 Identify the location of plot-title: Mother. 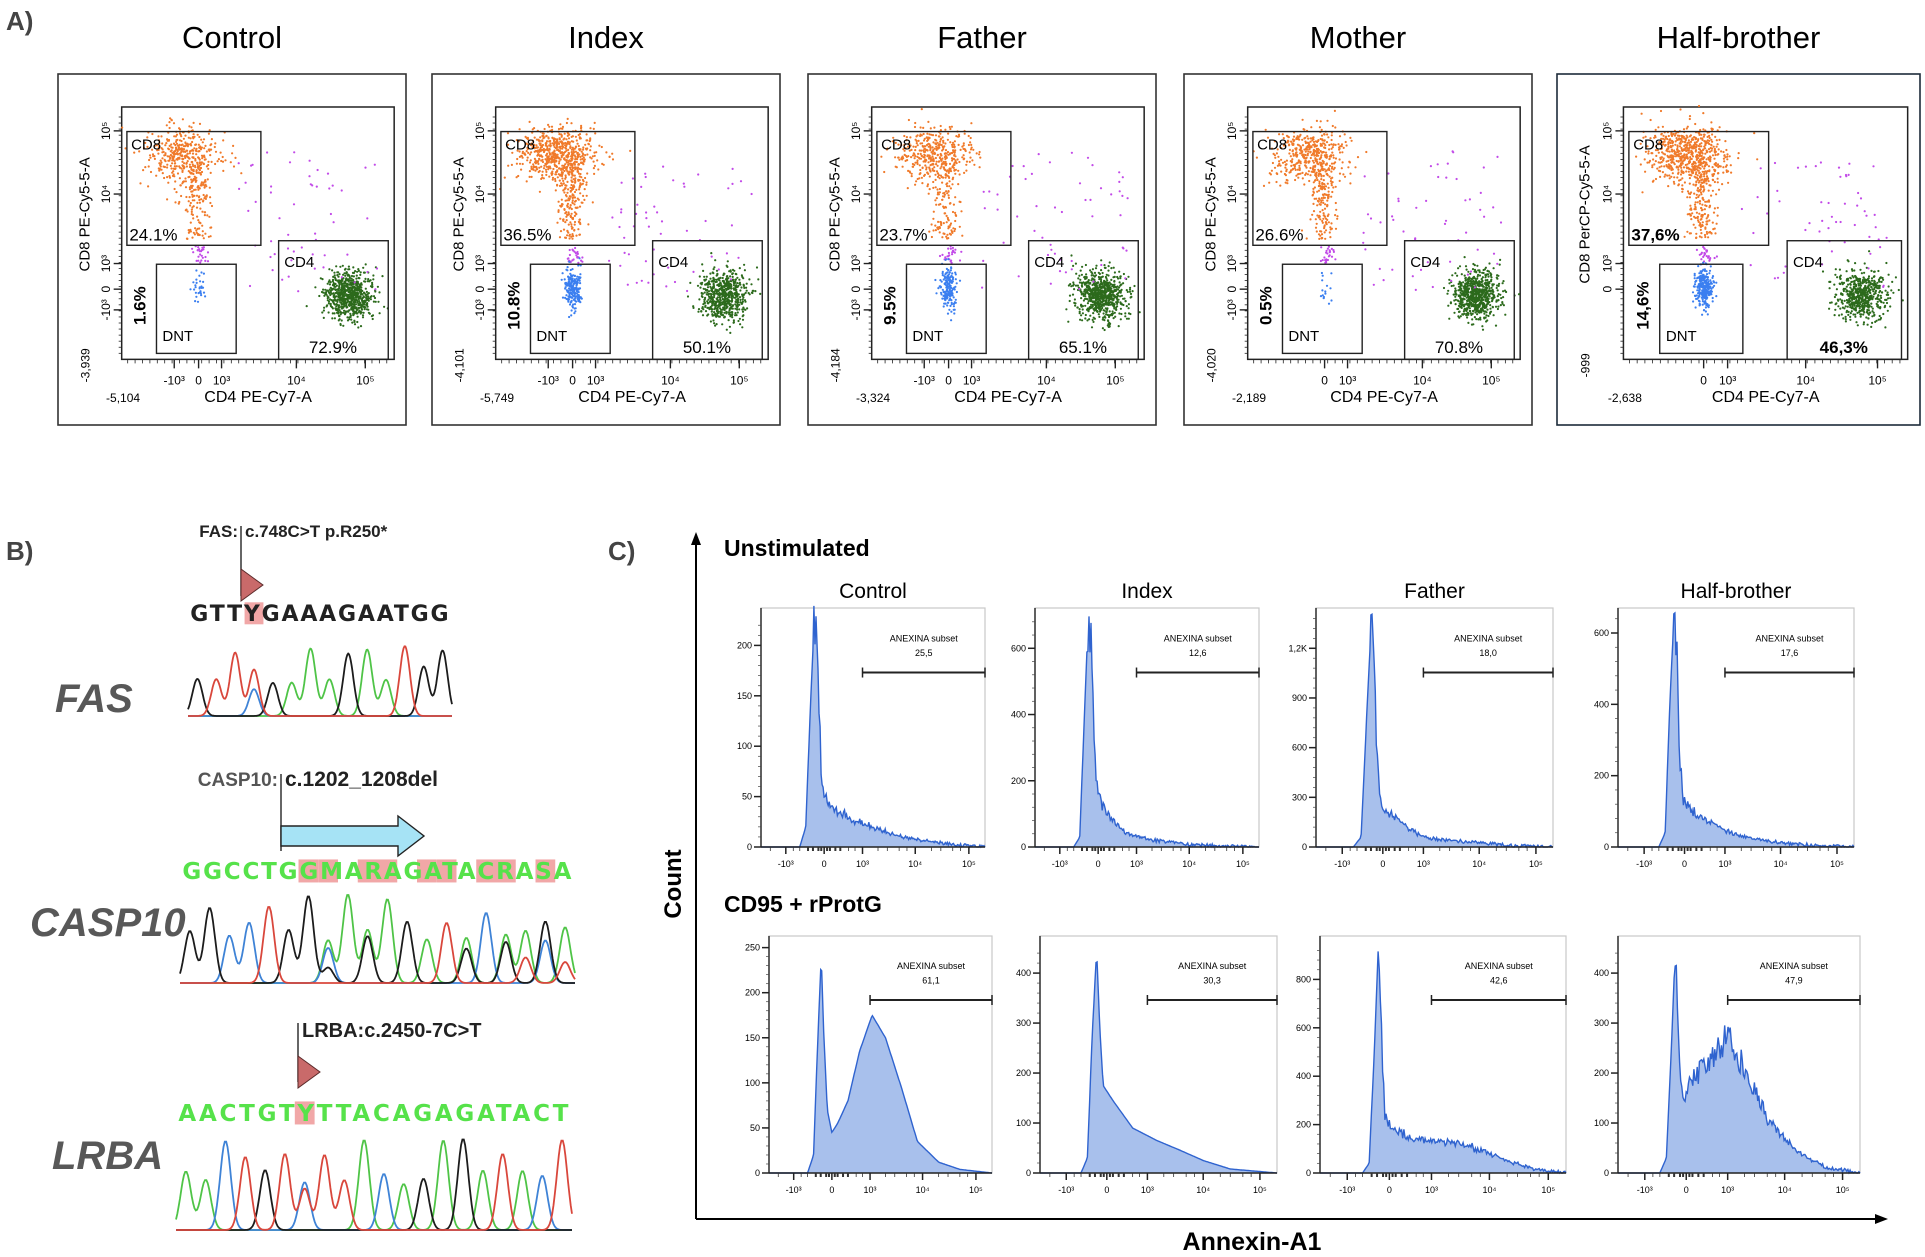
(1358, 37).